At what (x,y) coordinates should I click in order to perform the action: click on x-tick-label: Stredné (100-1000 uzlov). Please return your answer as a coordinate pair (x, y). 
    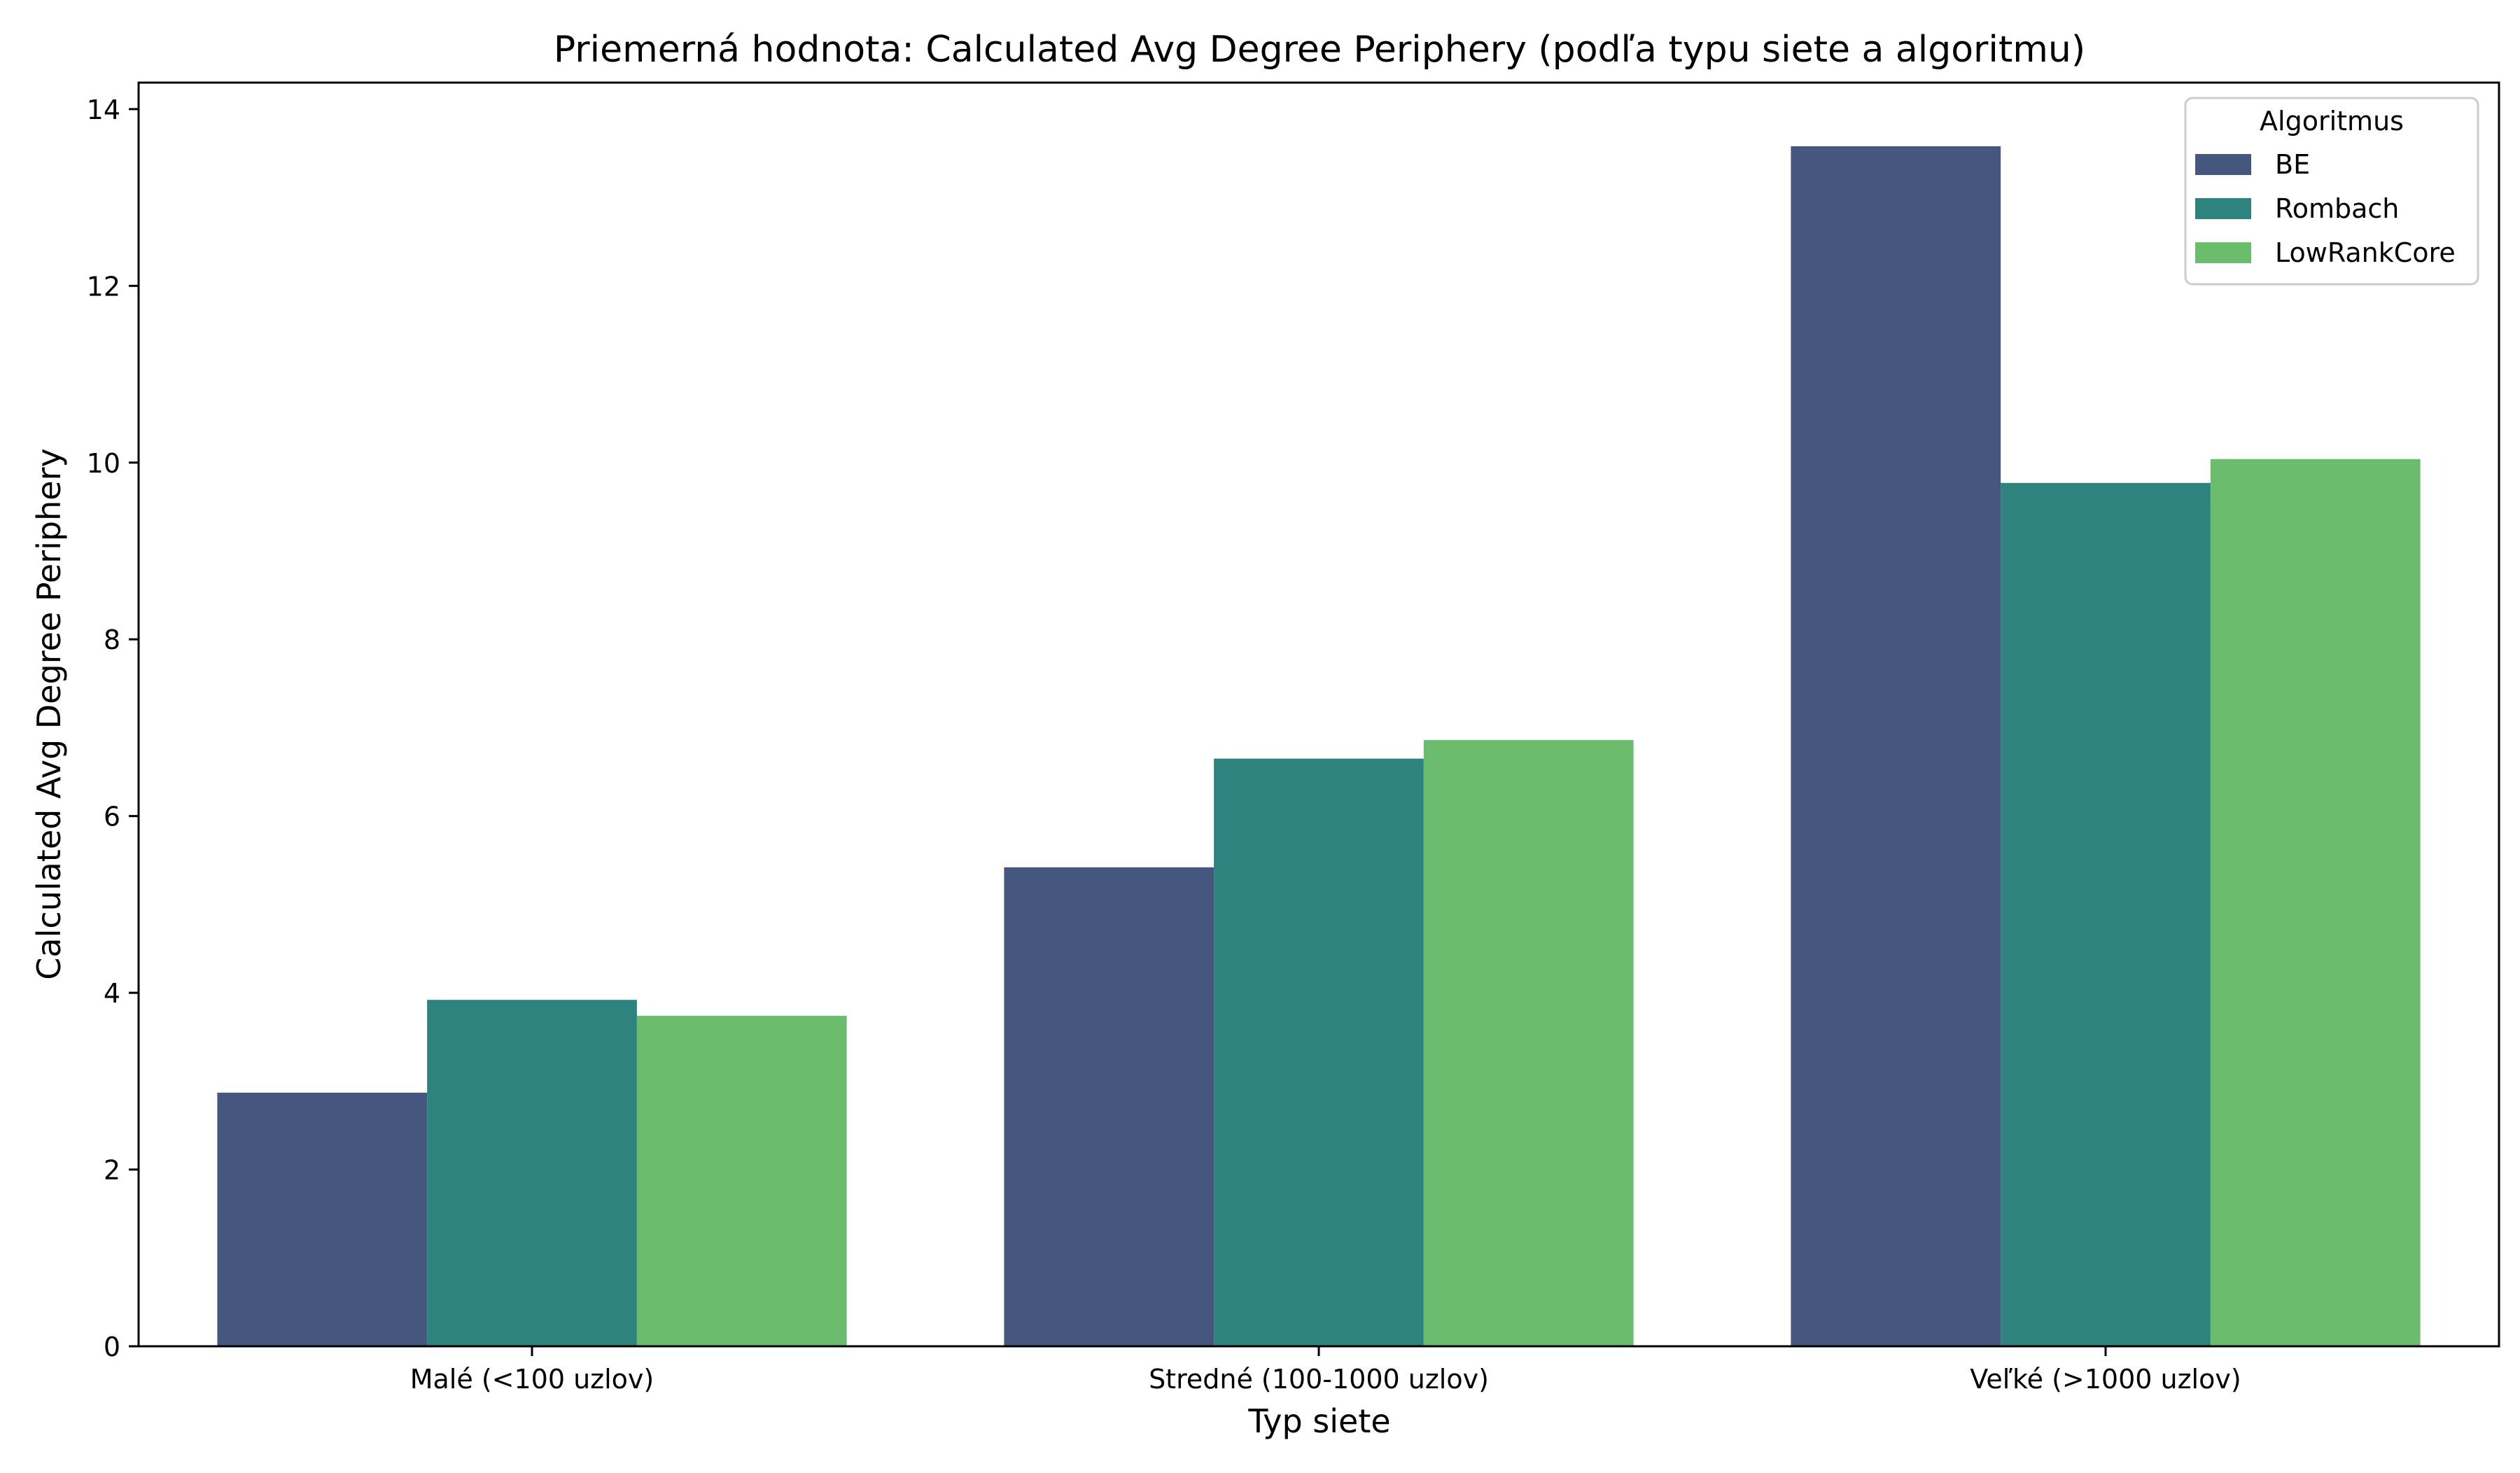
    Looking at the image, I should click on (1319, 1379).